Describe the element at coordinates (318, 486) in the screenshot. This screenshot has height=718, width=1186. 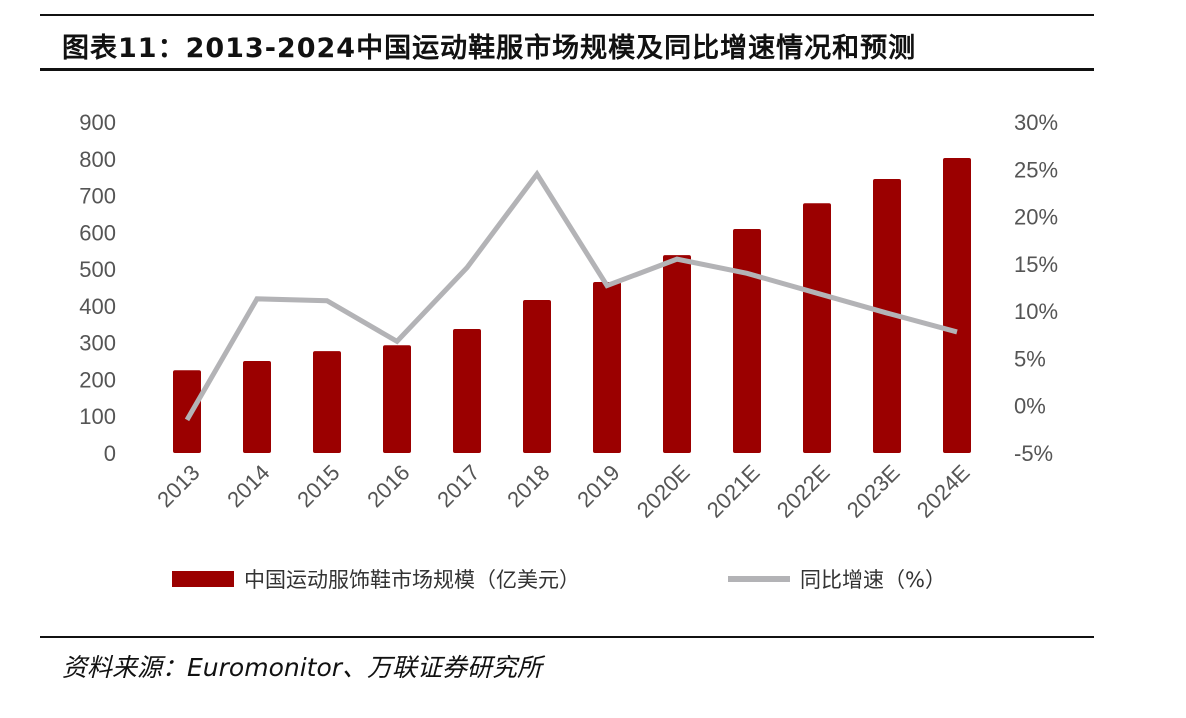
I see `x-axis-tick: 2015` at that location.